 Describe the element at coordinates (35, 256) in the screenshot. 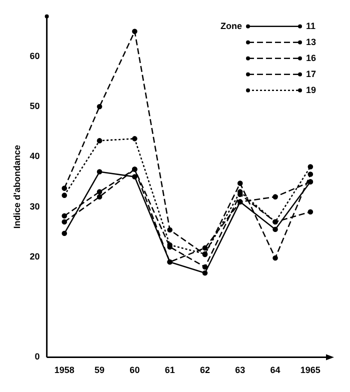

I see `y-tick-label: 20` at that location.